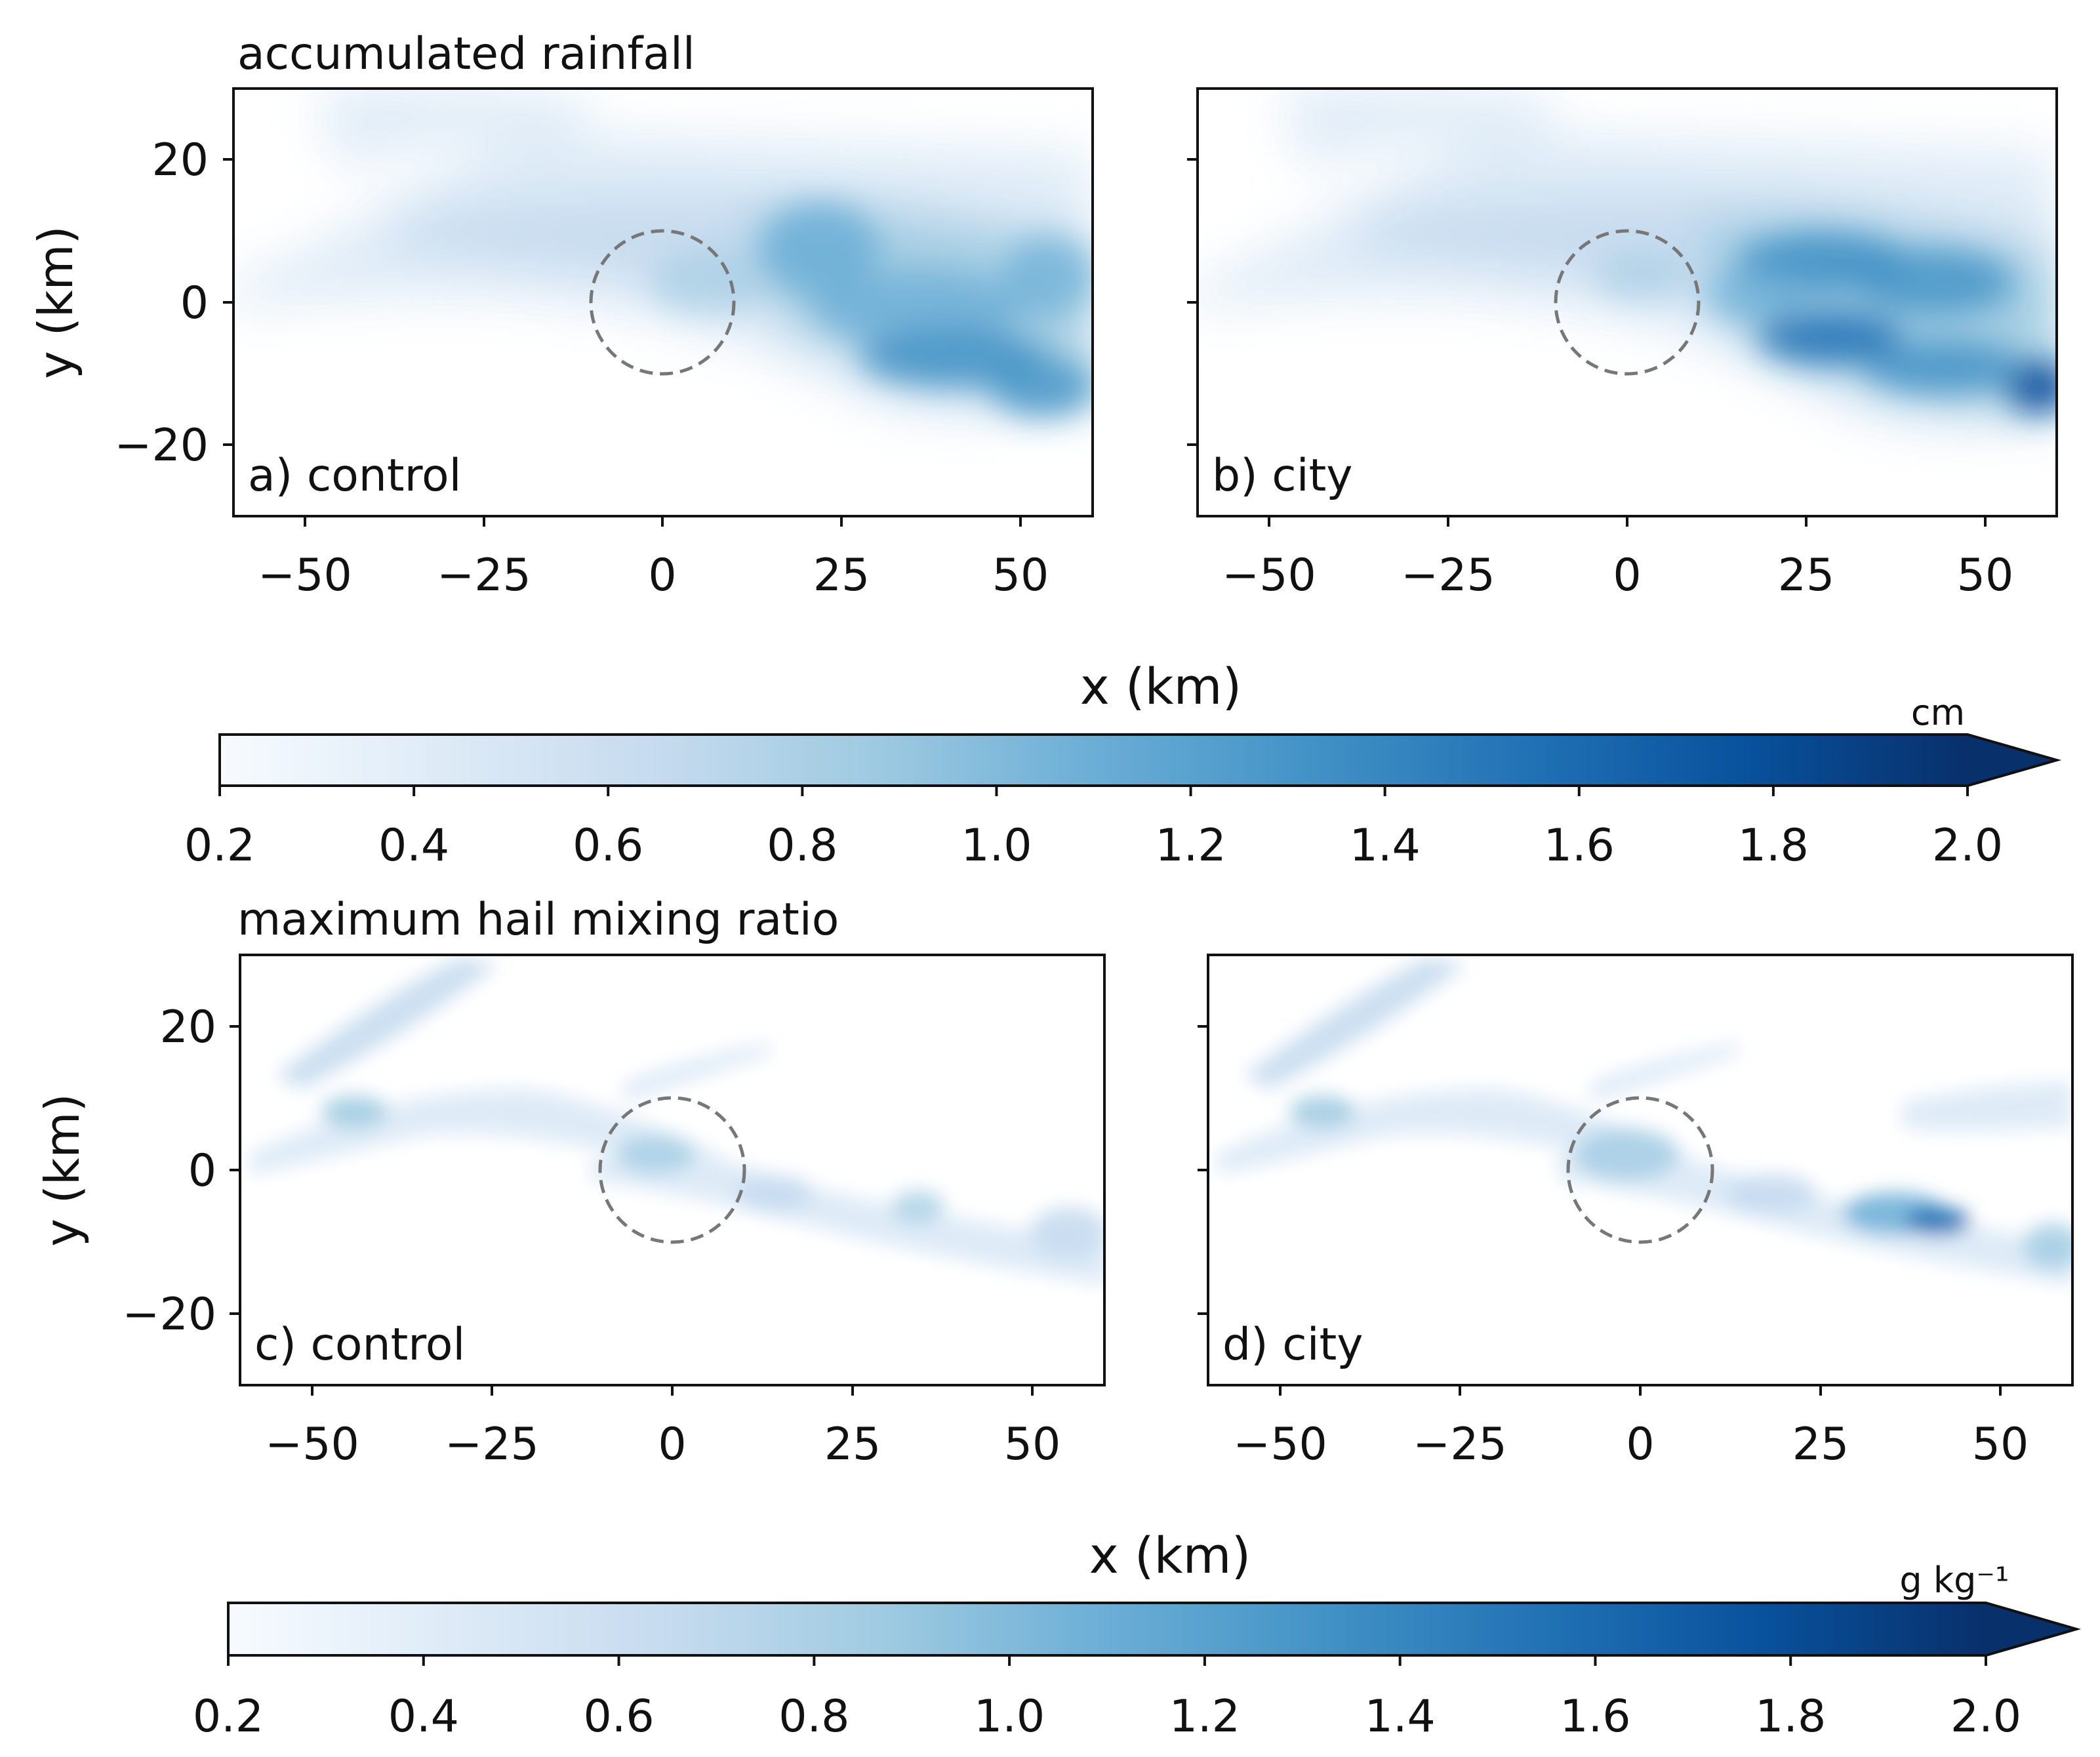 Image resolution: width=2100 pixels, height=1757 pixels. What do you see at coordinates (1627, 575) in the screenshot?
I see `panel-b-xtick-label: 0` at bounding box center [1627, 575].